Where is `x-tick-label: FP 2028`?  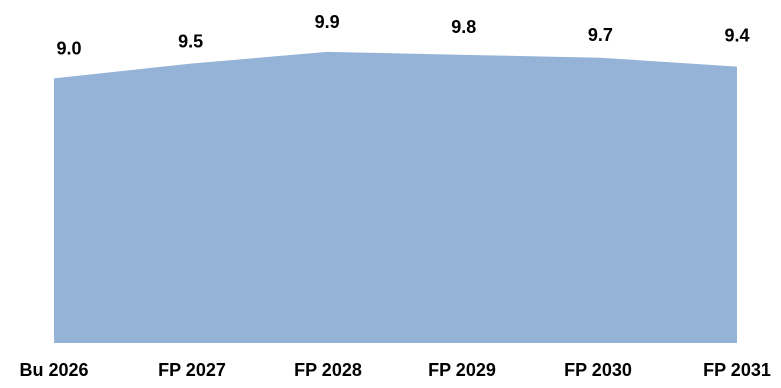 x-tick-label: FP 2028 is located at coordinates (328, 370).